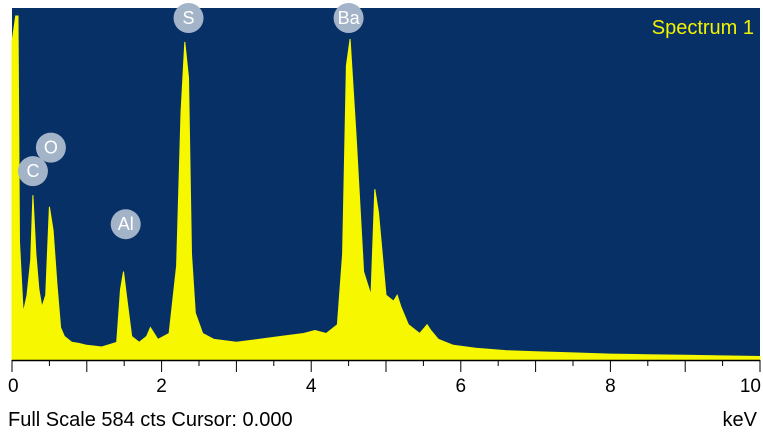  I want to click on peak-label-c: C, so click(32, 171).